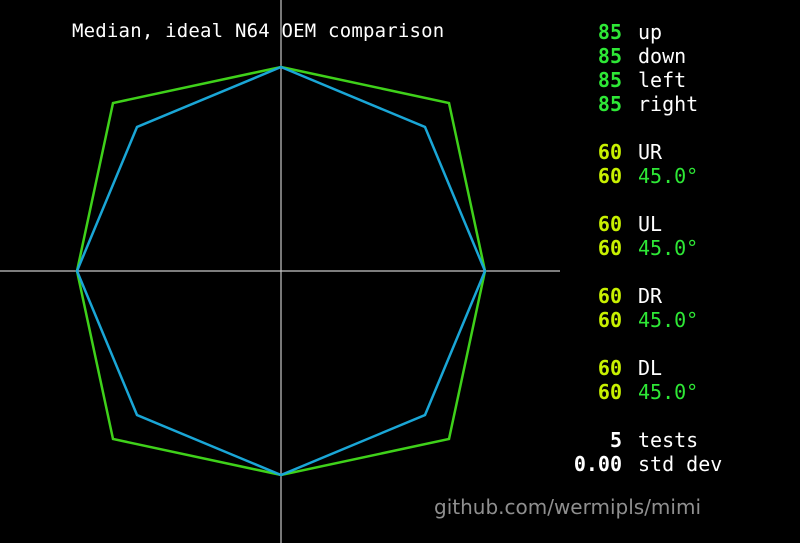 The height and width of the screenshot is (543, 800). What do you see at coordinates (668, 104) in the screenshot?
I see `right-label: right` at bounding box center [668, 104].